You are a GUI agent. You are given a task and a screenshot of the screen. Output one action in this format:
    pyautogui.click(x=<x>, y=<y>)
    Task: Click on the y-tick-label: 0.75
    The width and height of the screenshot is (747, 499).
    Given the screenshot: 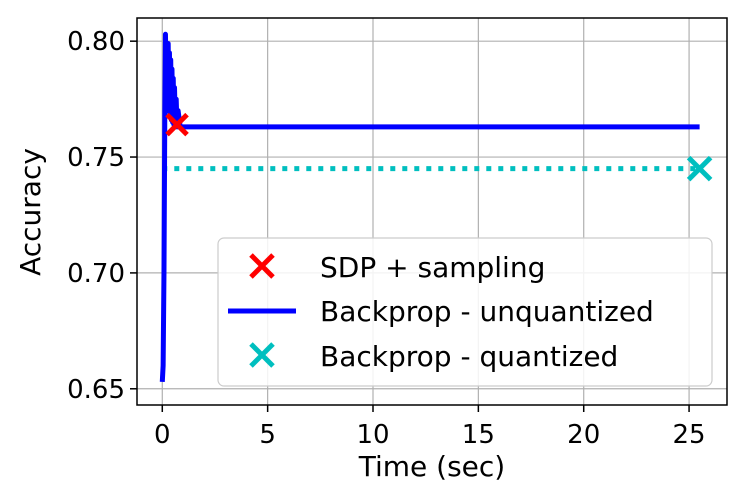 What is the action you would take?
    pyautogui.click(x=96, y=158)
    